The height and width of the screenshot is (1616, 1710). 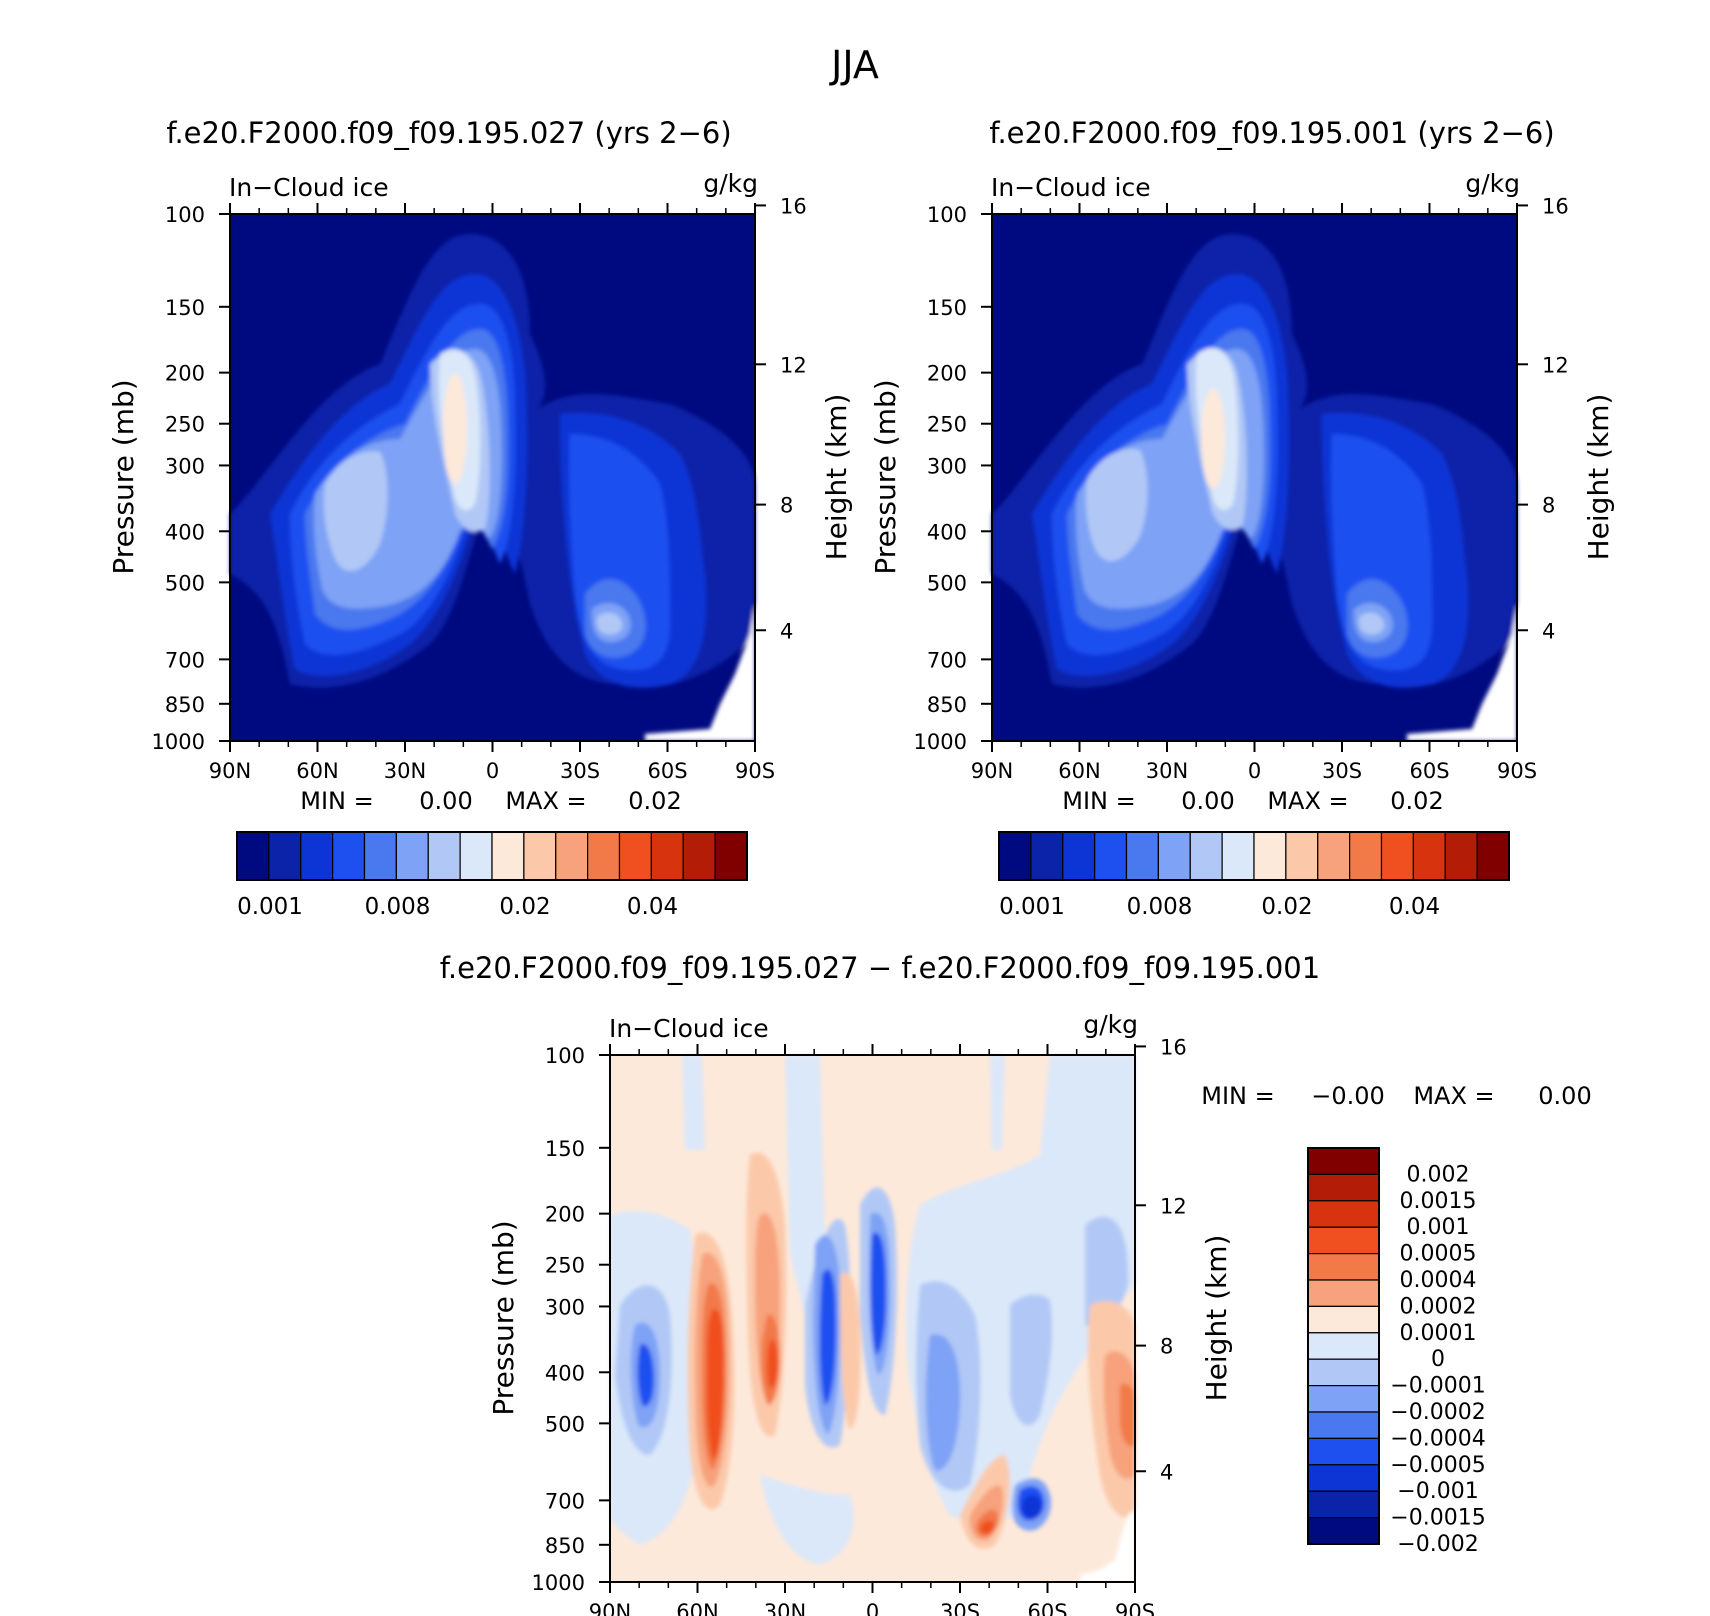 I want to click on diff-neg-lev3, so click(x=840, y=1371).